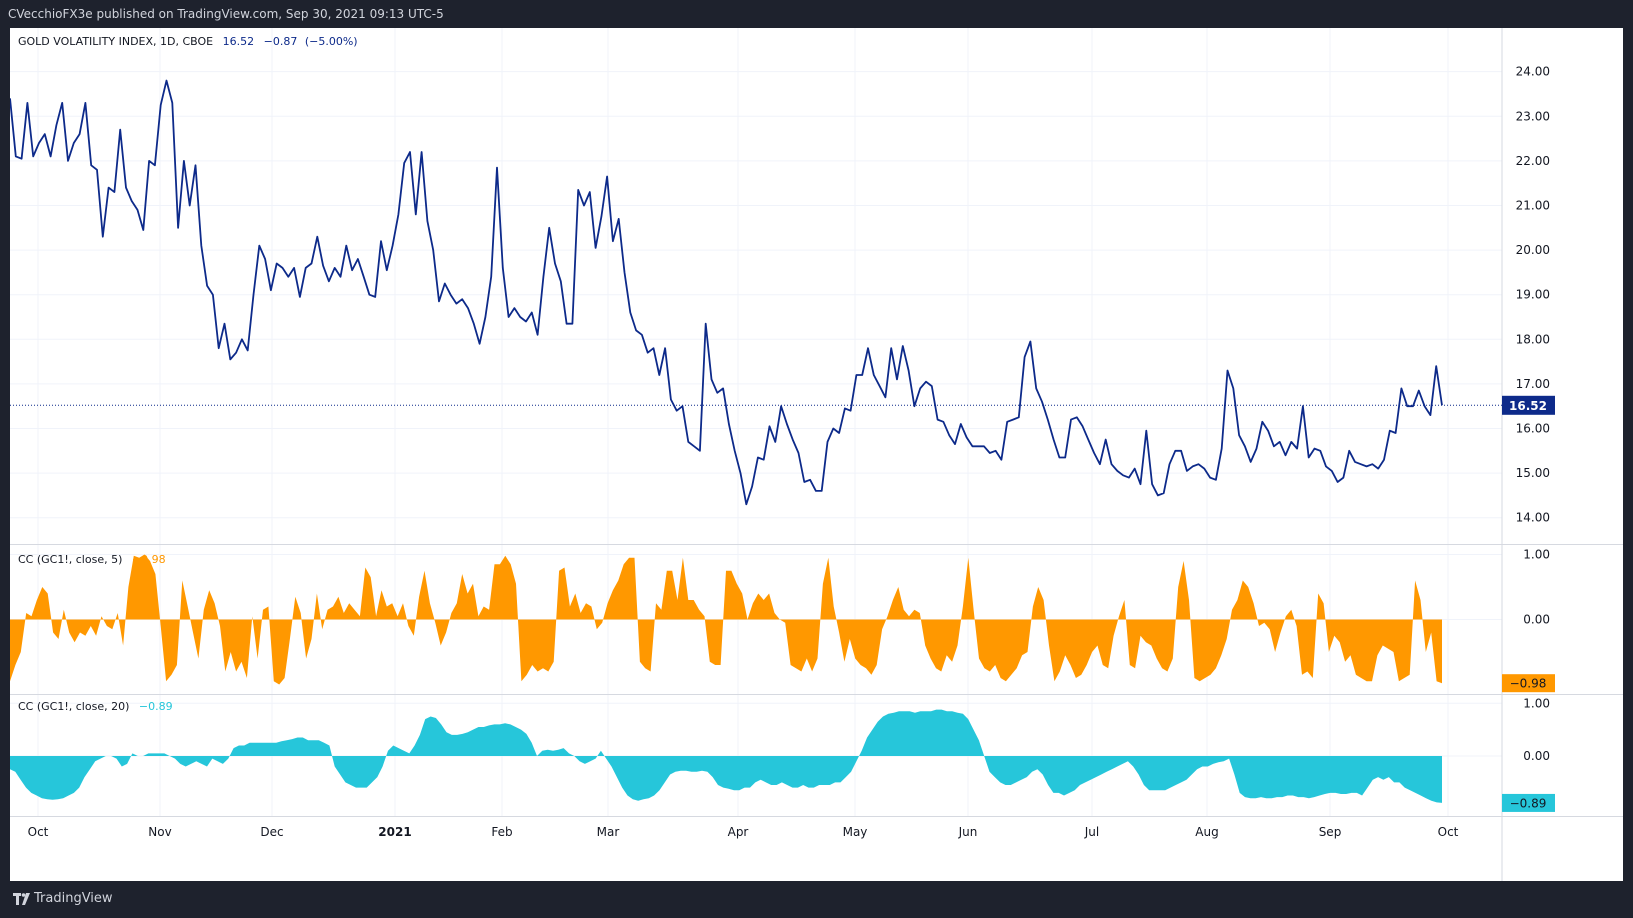 This screenshot has width=1633, height=918. Describe the element at coordinates (73, 706) in the screenshot. I see `cc20-legend-title: CC (GC1!, close, 20)` at that location.